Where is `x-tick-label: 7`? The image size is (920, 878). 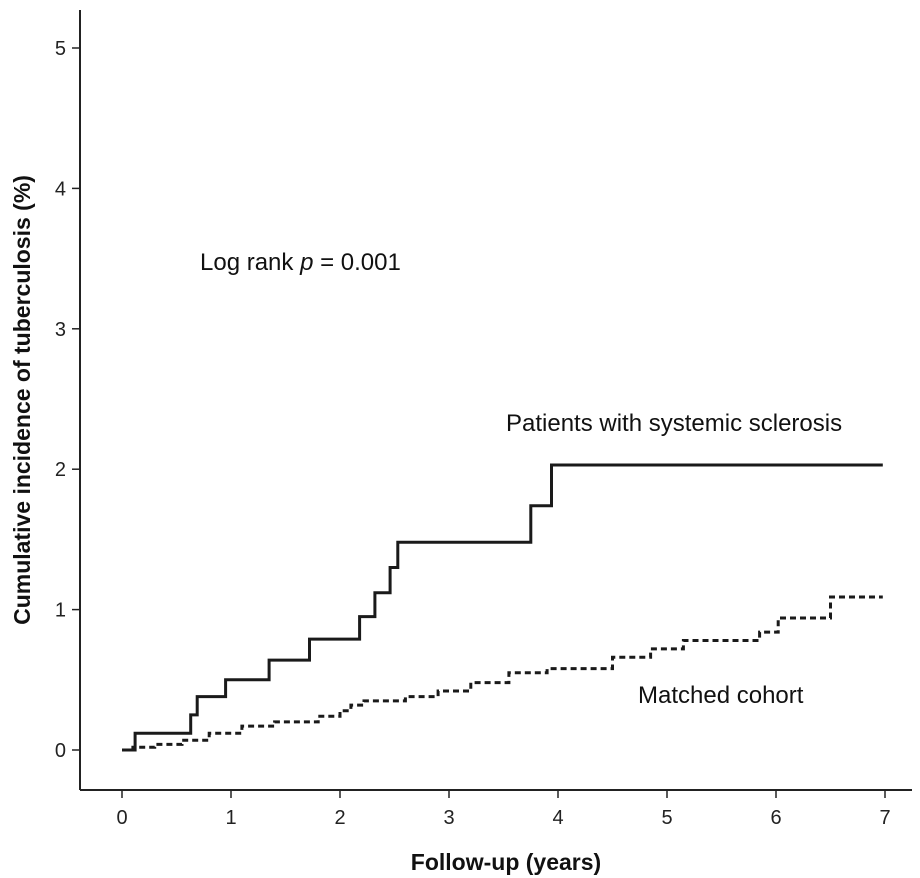
x-tick-label: 7 is located at coordinates (884, 818).